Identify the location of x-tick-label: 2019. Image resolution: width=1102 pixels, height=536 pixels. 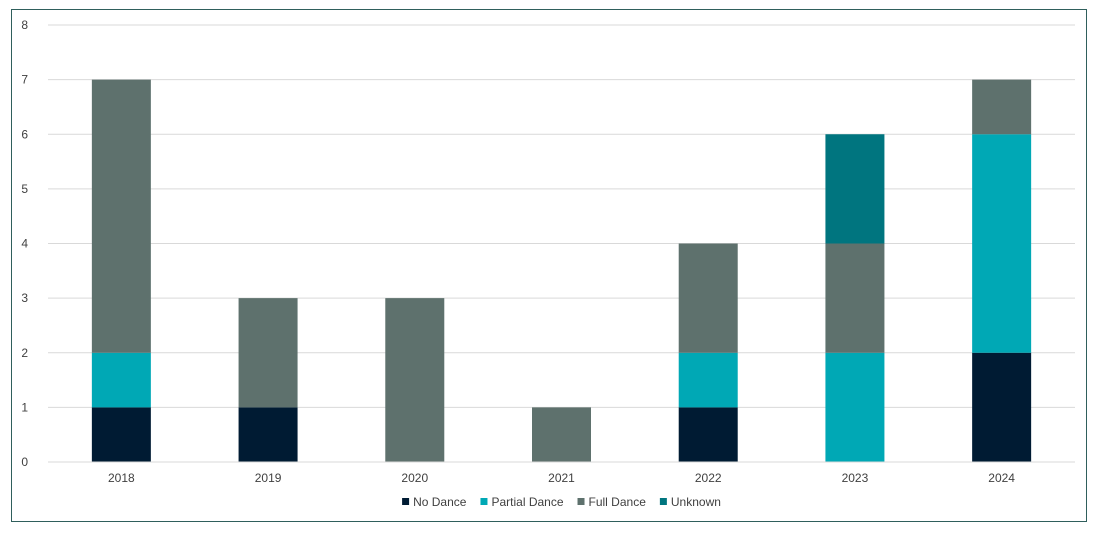
(268, 478).